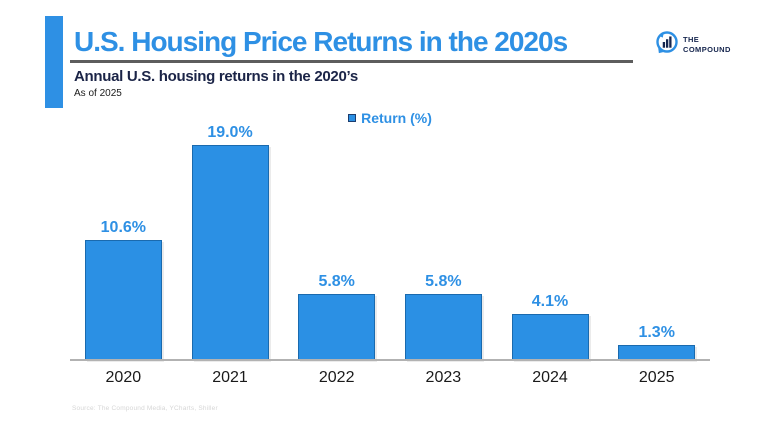  Describe the element at coordinates (123, 377) in the screenshot. I see `x-axis-label: 2020` at that location.